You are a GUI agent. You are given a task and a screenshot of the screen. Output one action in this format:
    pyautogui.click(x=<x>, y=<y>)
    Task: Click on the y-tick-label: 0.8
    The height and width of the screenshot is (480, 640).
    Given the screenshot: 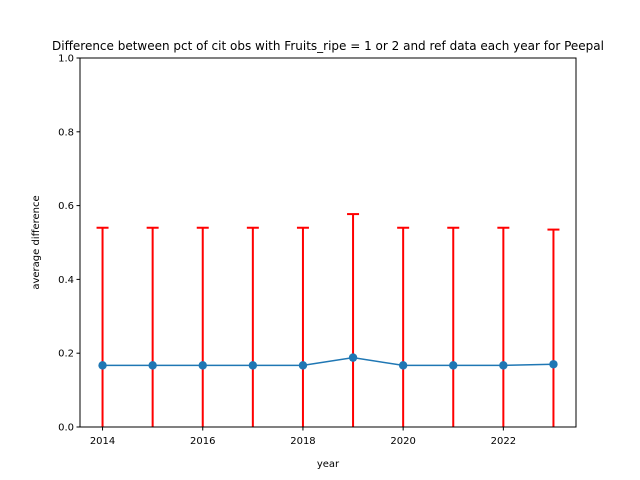 What is the action you would take?
    pyautogui.click(x=66, y=132)
    